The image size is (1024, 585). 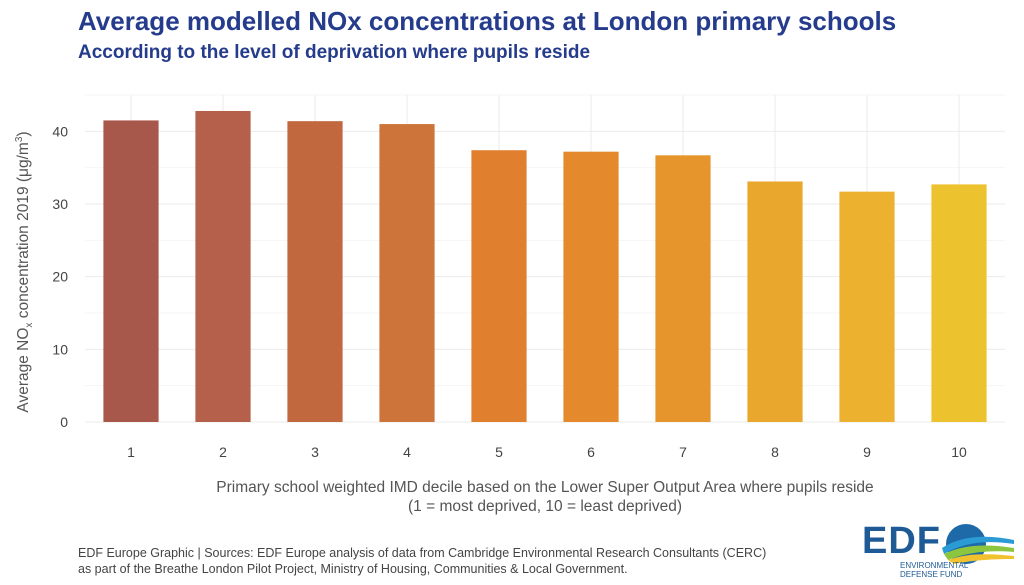 I want to click on source-caption: EDF Europe Graphic | Sources, so click(x=422, y=561).